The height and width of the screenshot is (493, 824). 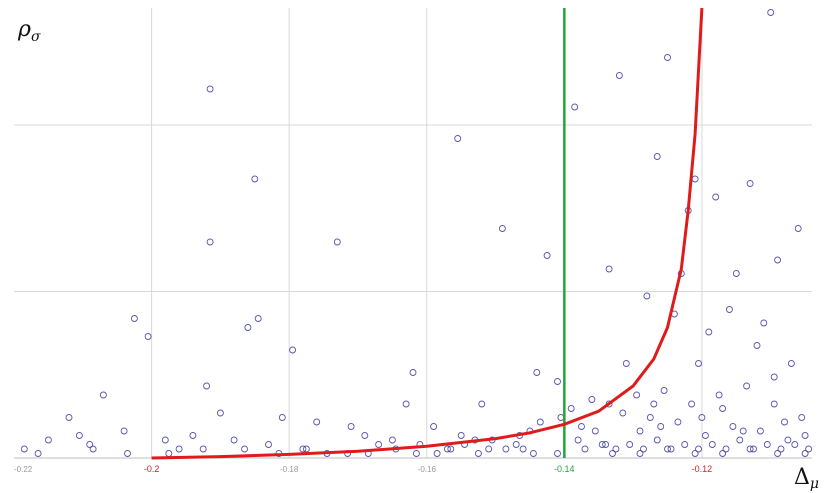 What do you see at coordinates (289, 469) in the screenshot?
I see `x-tick-label: -0.18` at bounding box center [289, 469].